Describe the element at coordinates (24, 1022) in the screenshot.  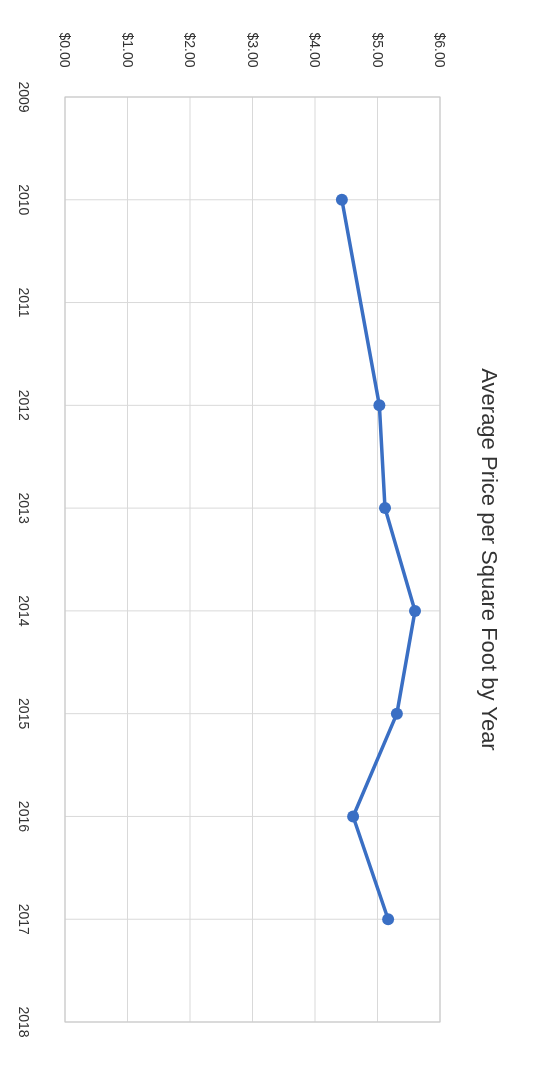
I see `y-tick-label: 2018` at that location.